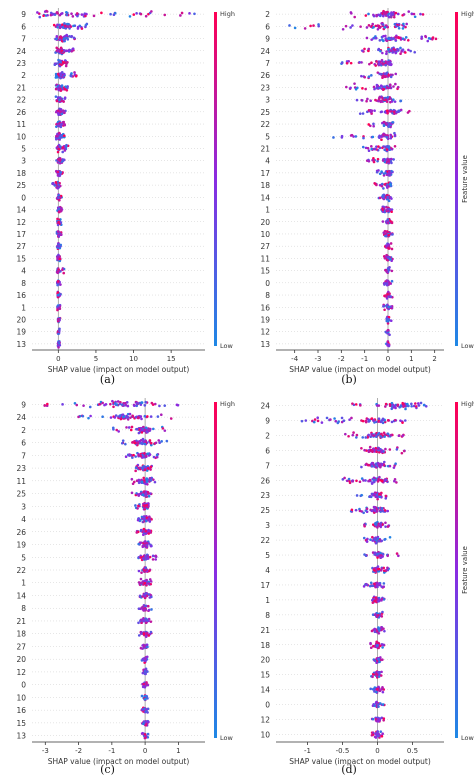  What do you see at coordinates (78, 751) in the screenshot?
I see `x-tick-label: -2` at bounding box center [78, 751].